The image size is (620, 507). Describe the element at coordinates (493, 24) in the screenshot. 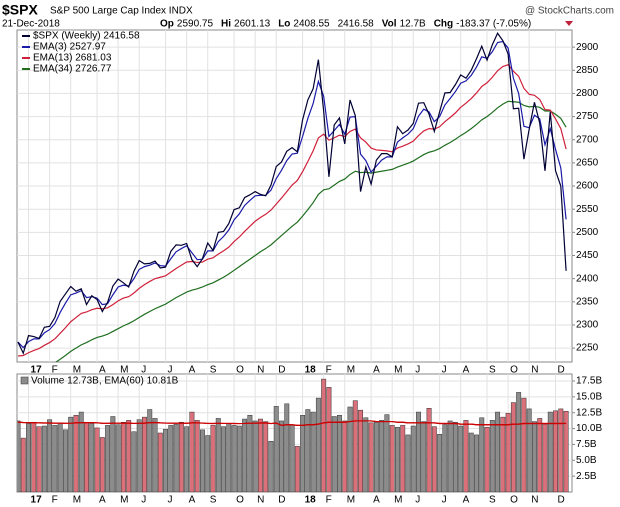

I see `quote-value: -183.37 (-7.05%)` at that location.